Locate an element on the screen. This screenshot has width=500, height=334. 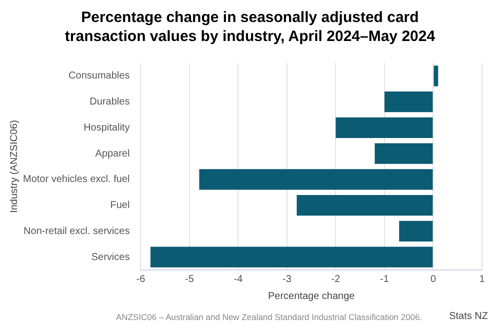
y-axis-title: Industry (ANZSIC06) is located at coordinates (14, 166).